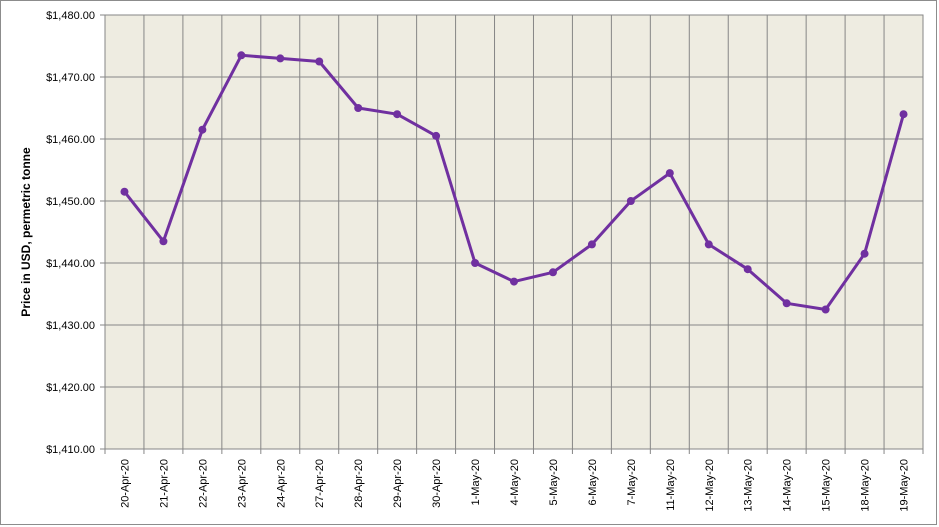 Image resolution: width=939 pixels, height=527 pixels. What do you see at coordinates (476, 482) in the screenshot?
I see `x-tick-label: 1-May-20` at bounding box center [476, 482].